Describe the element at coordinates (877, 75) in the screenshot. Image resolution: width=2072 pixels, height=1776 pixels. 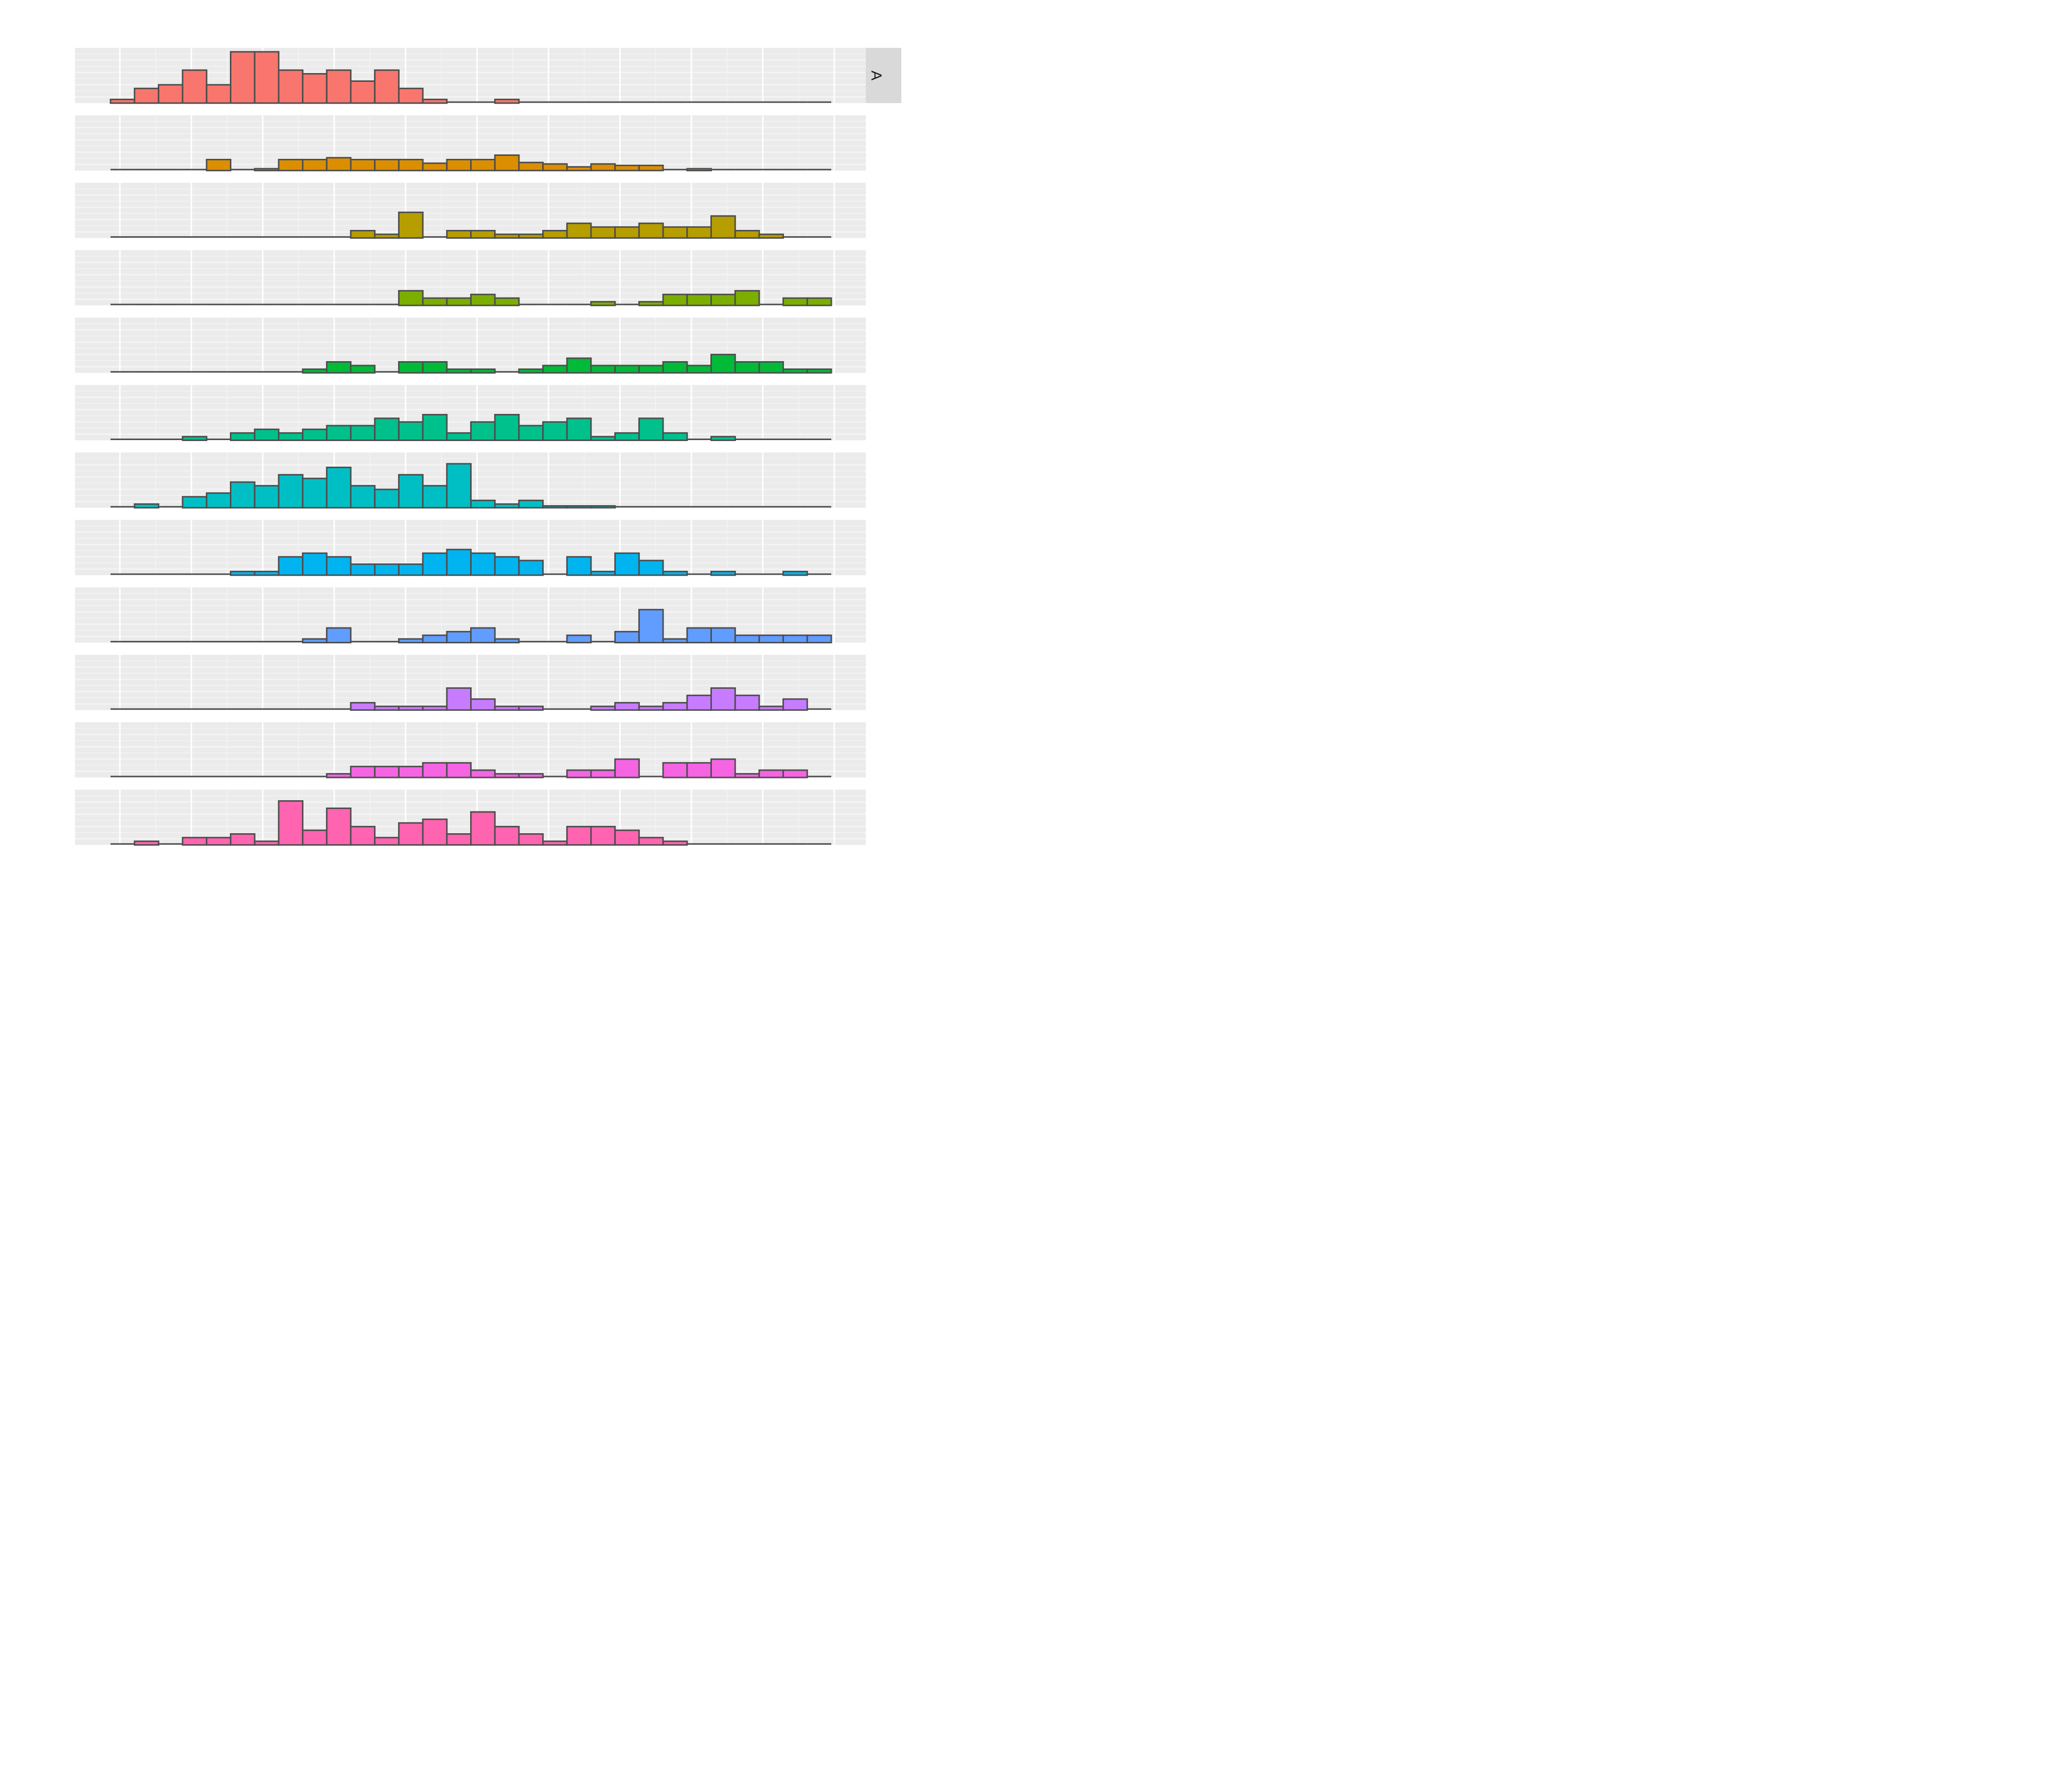
I see `strip-label: A` at that location.